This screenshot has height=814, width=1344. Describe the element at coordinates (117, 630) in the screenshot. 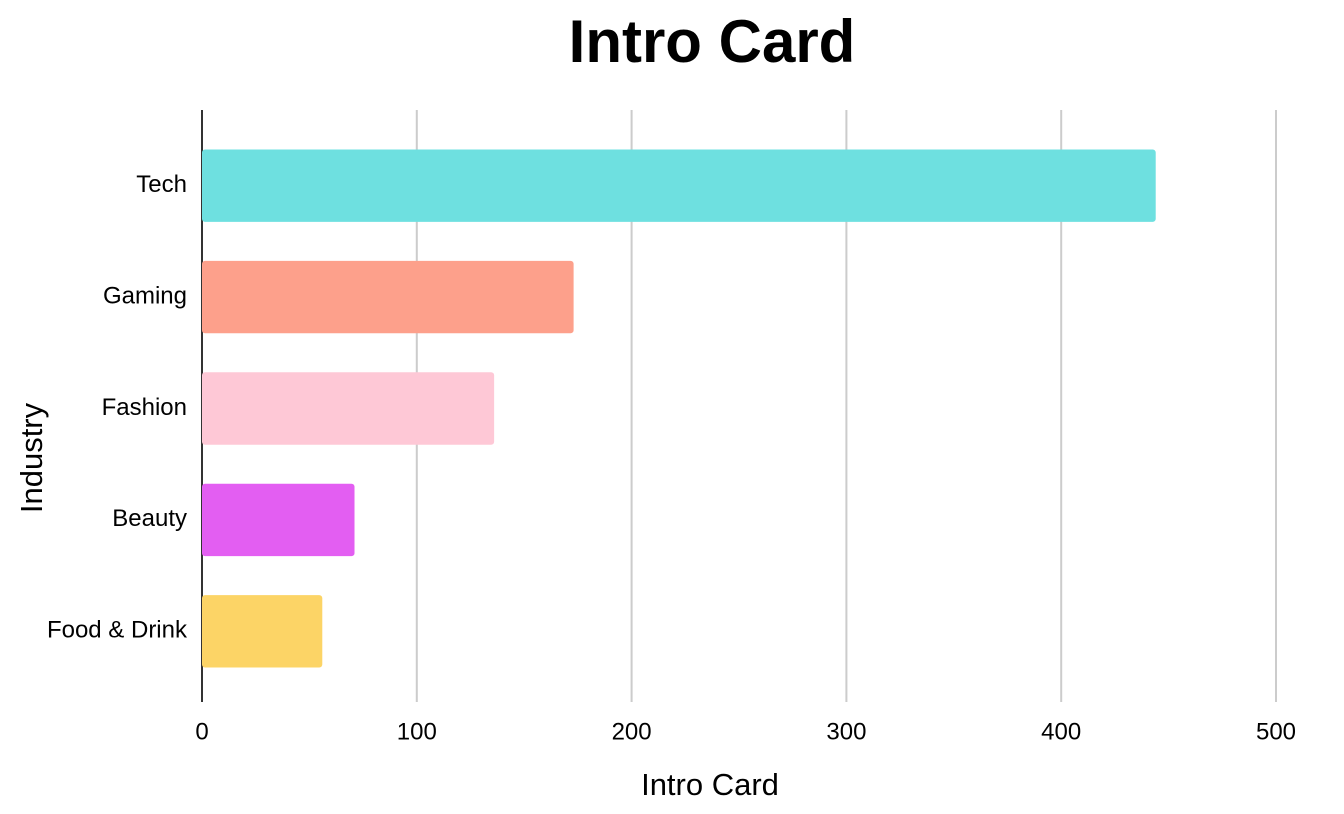

I see `y-tick-label: Food & Drink` at that location.